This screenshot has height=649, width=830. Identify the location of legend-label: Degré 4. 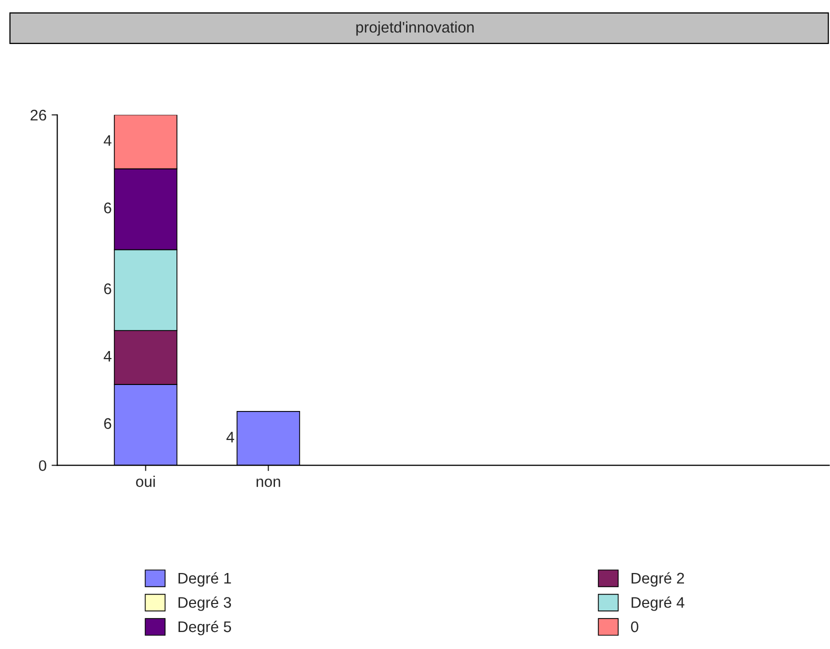
(658, 603).